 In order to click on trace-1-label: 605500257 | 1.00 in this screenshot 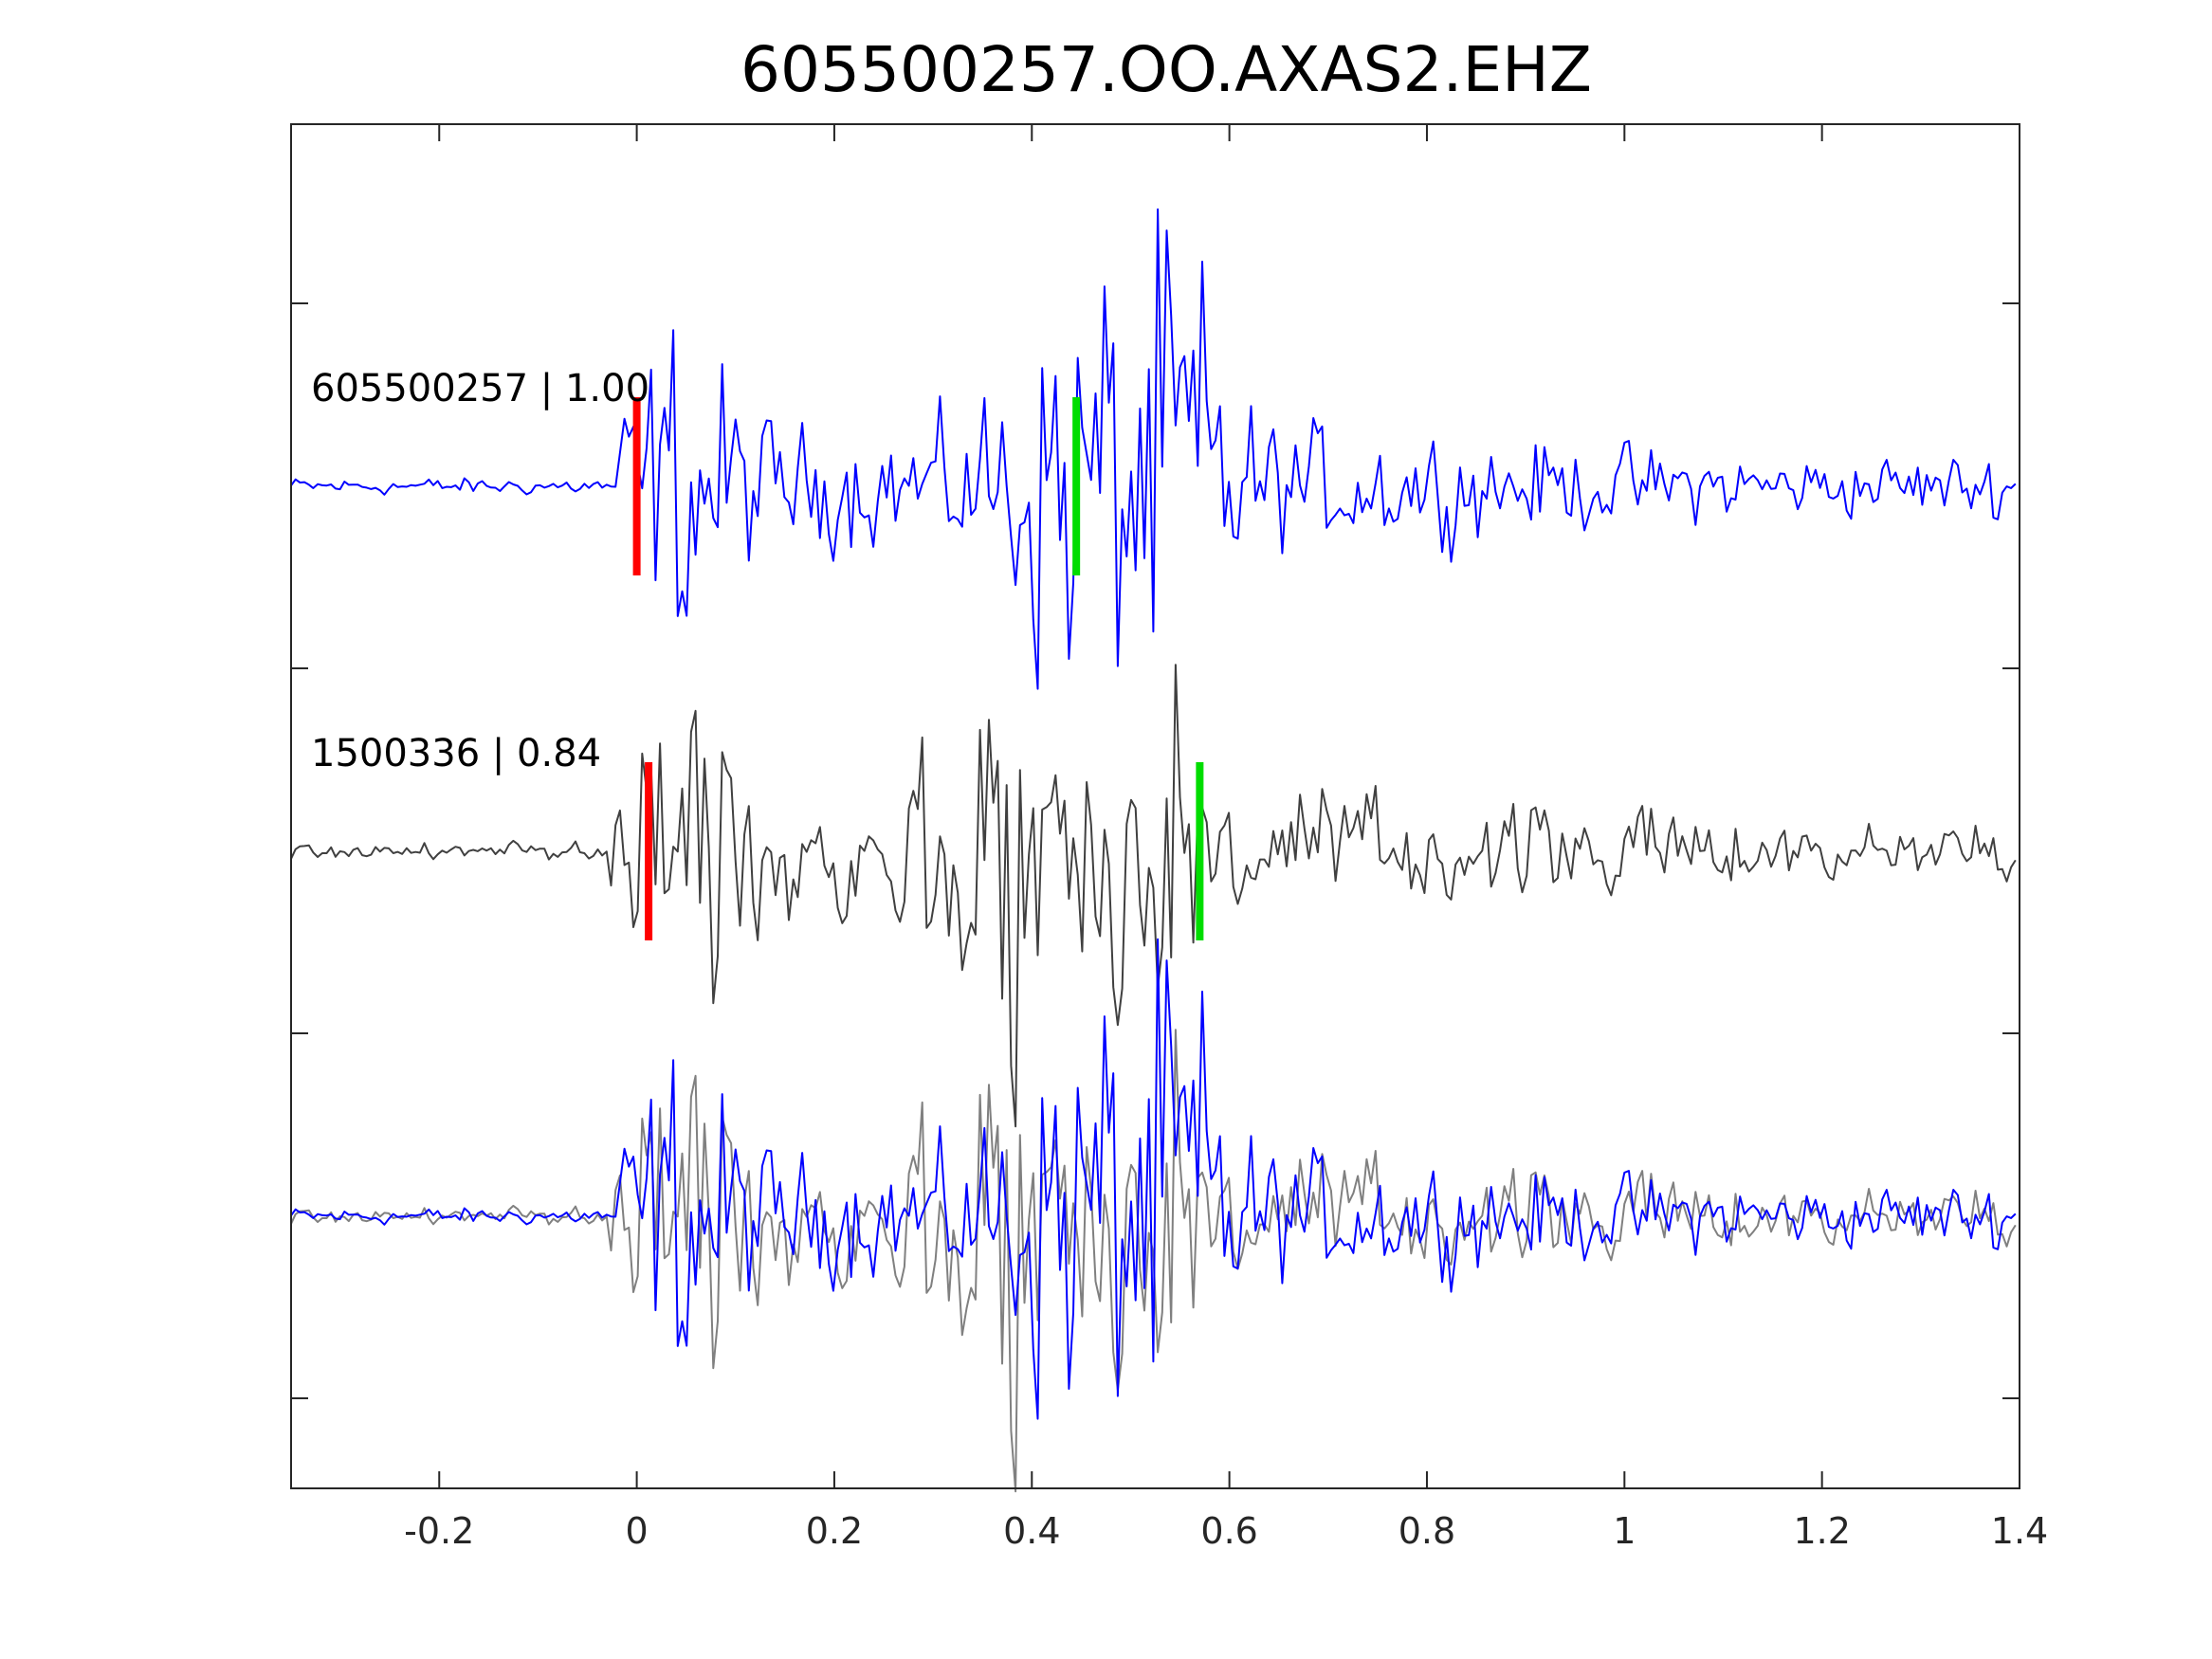, I will do `click(480, 388)`.